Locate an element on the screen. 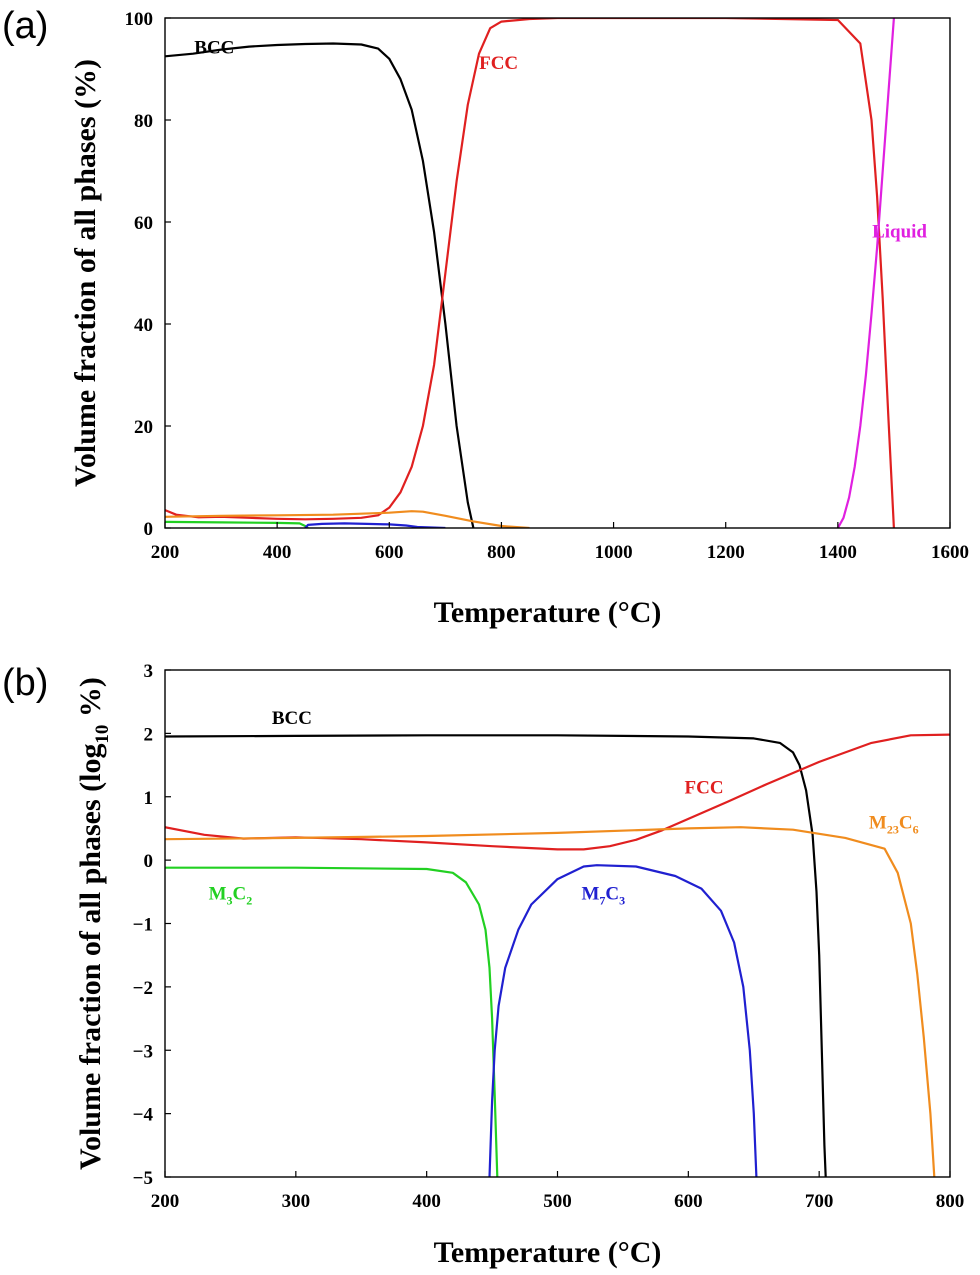  y-tick-label: −4 is located at coordinates (143, 1115).